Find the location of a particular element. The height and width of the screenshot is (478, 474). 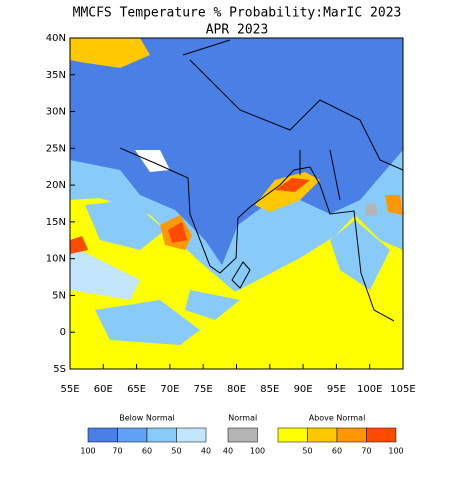

y-tick-label: 5N is located at coordinates (59, 295).